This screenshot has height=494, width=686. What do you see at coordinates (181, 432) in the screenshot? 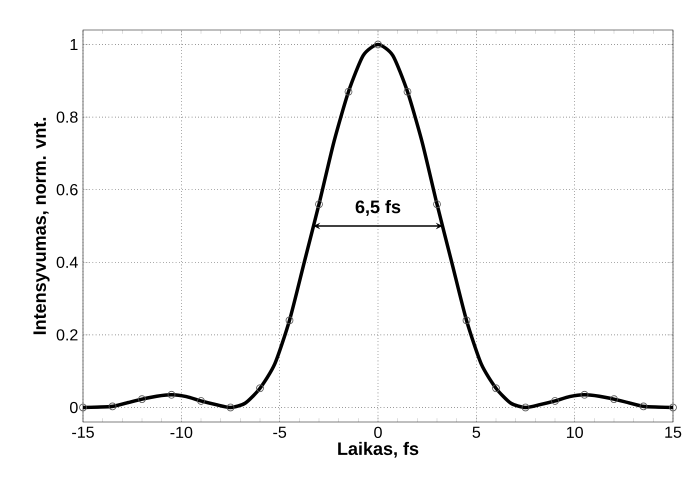
I see `x-tick-label: -10` at bounding box center [181, 432].